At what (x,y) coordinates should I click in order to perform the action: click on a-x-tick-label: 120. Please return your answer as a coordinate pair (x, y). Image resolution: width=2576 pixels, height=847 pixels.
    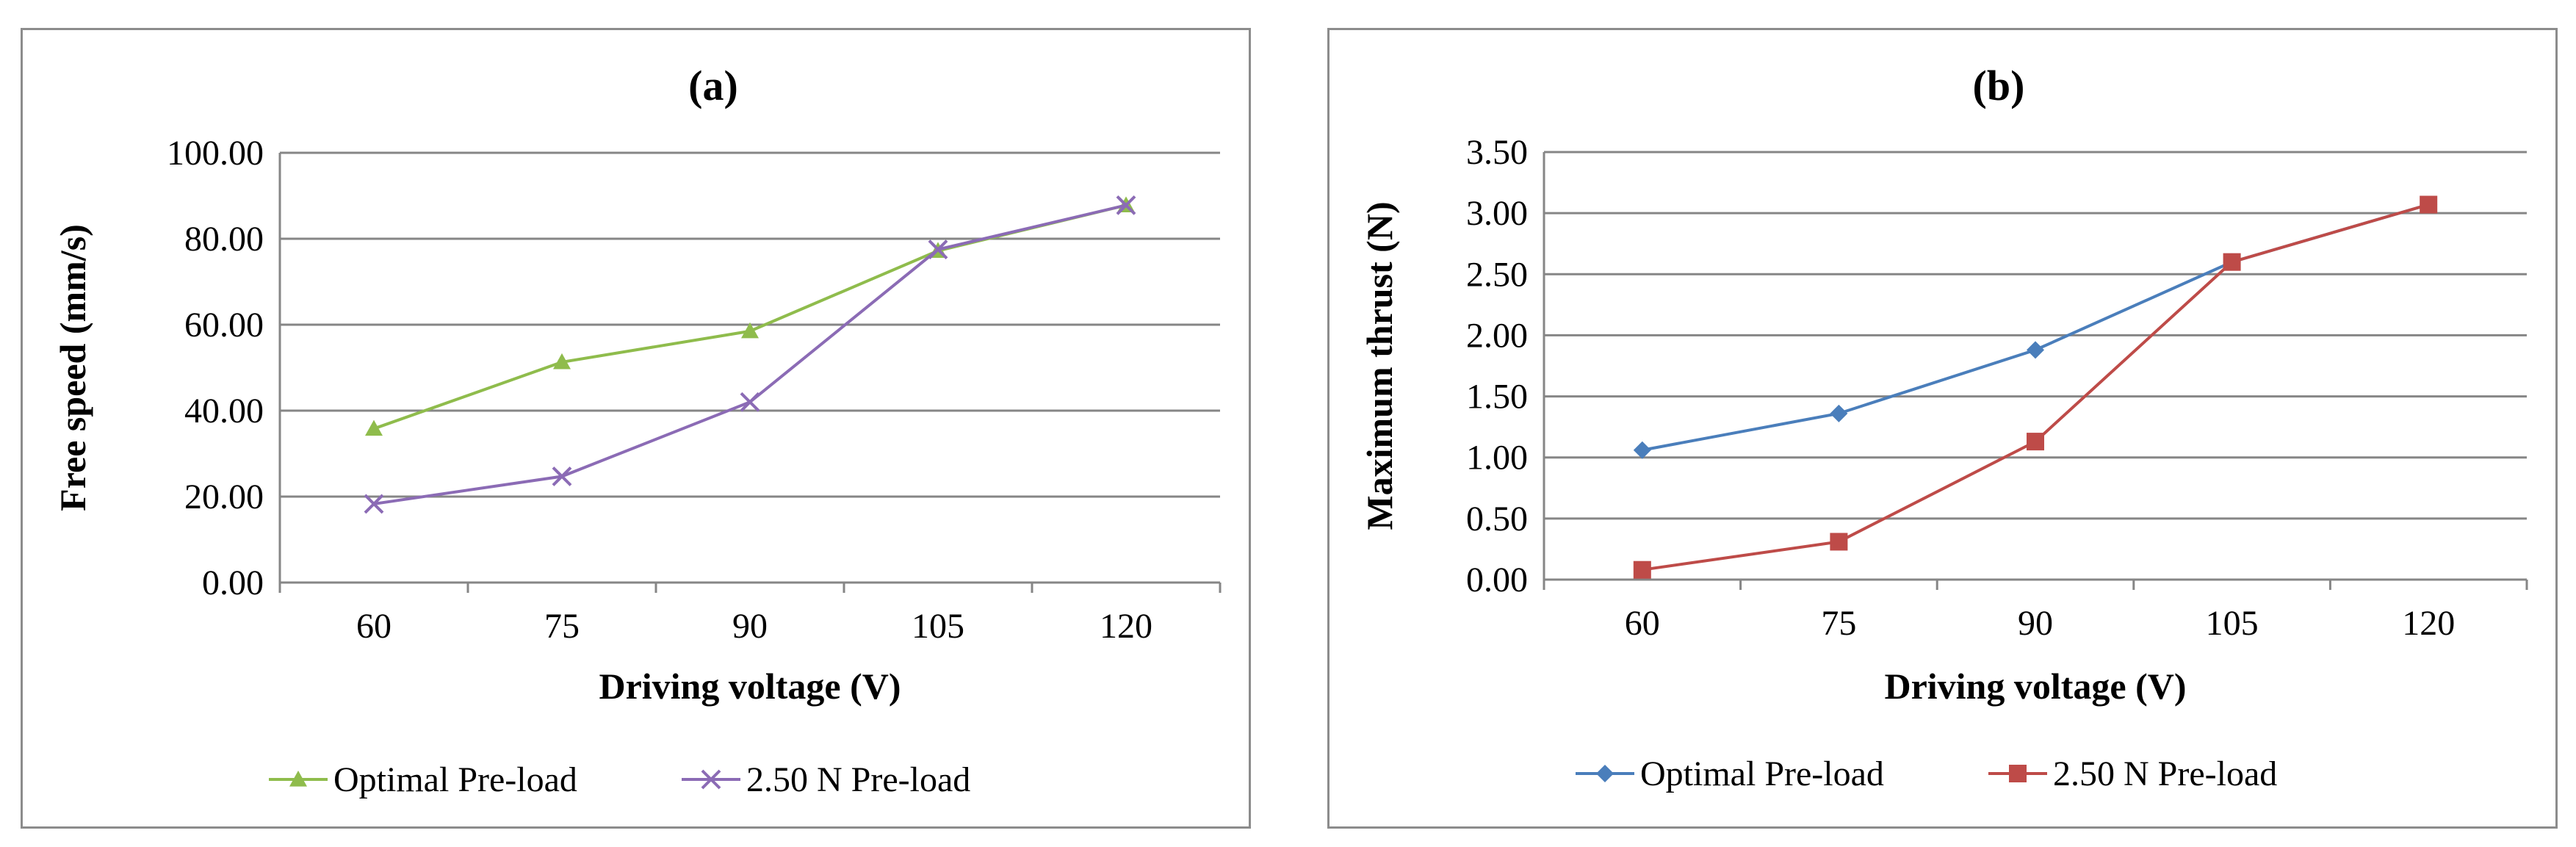
    Looking at the image, I should click on (1126, 626).